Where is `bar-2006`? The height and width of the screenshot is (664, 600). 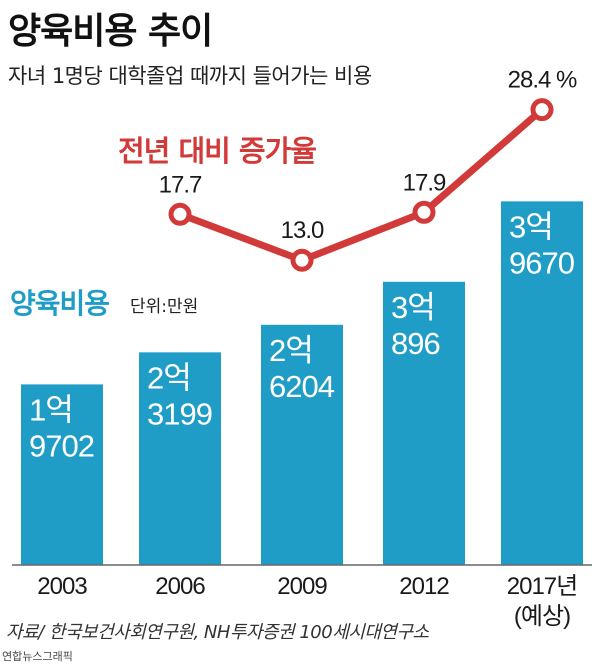 bar-2006 is located at coordinates (180, 458).